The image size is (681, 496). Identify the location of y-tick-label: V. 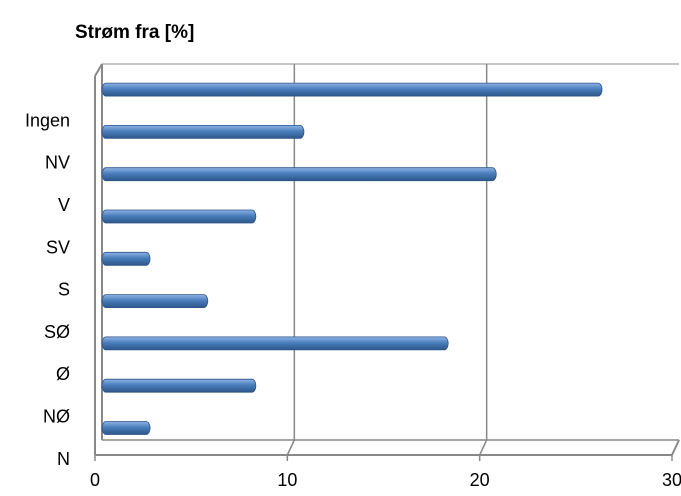
(64, 205).